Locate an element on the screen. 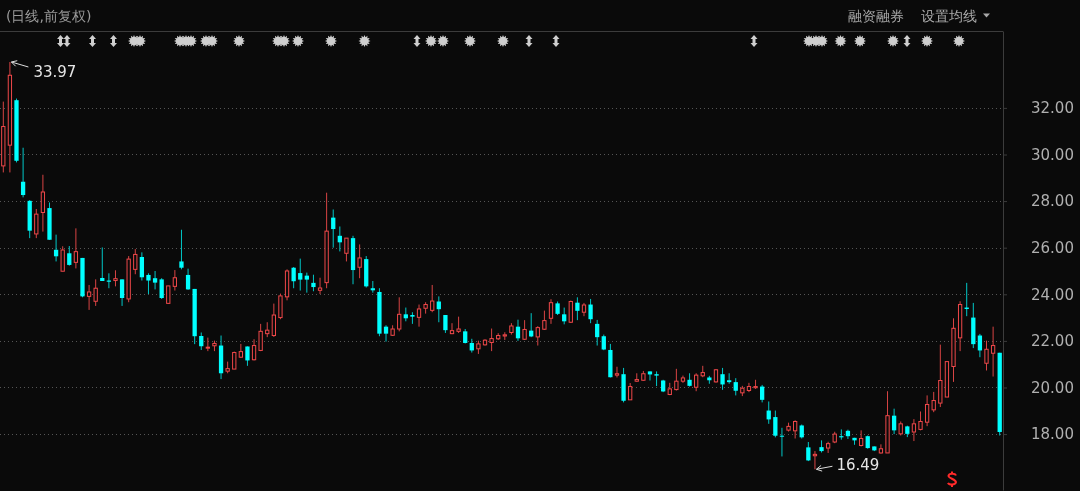  annotation: 33.97 is located at coordinates (55, 71).